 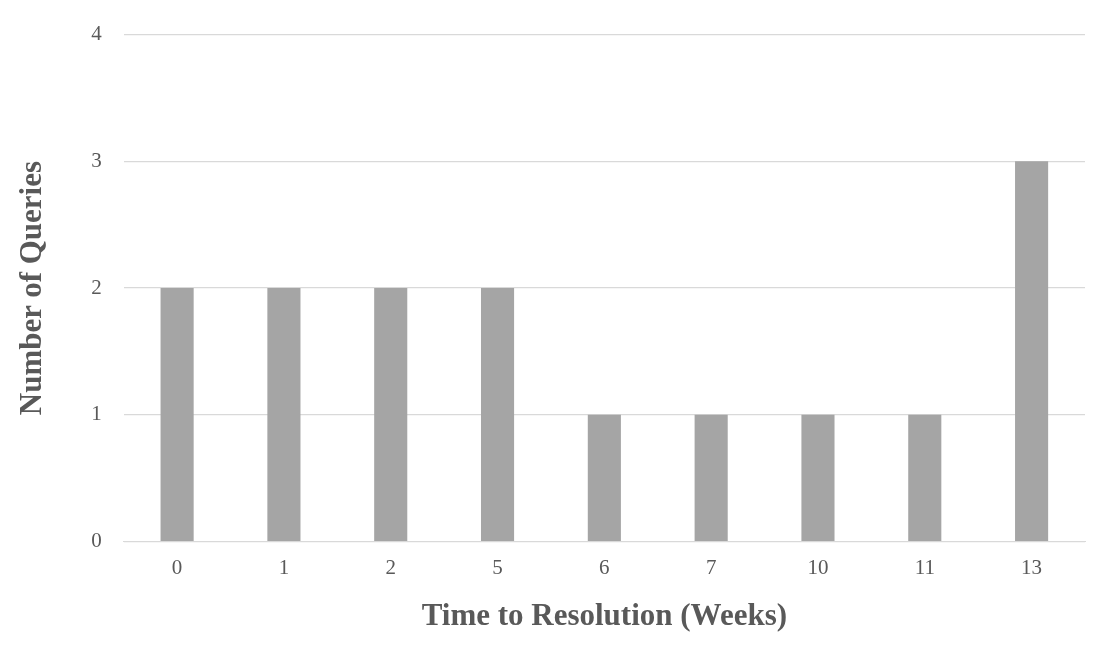 I want to click on x-tick-label: 13, so click(x=1032, y=566).